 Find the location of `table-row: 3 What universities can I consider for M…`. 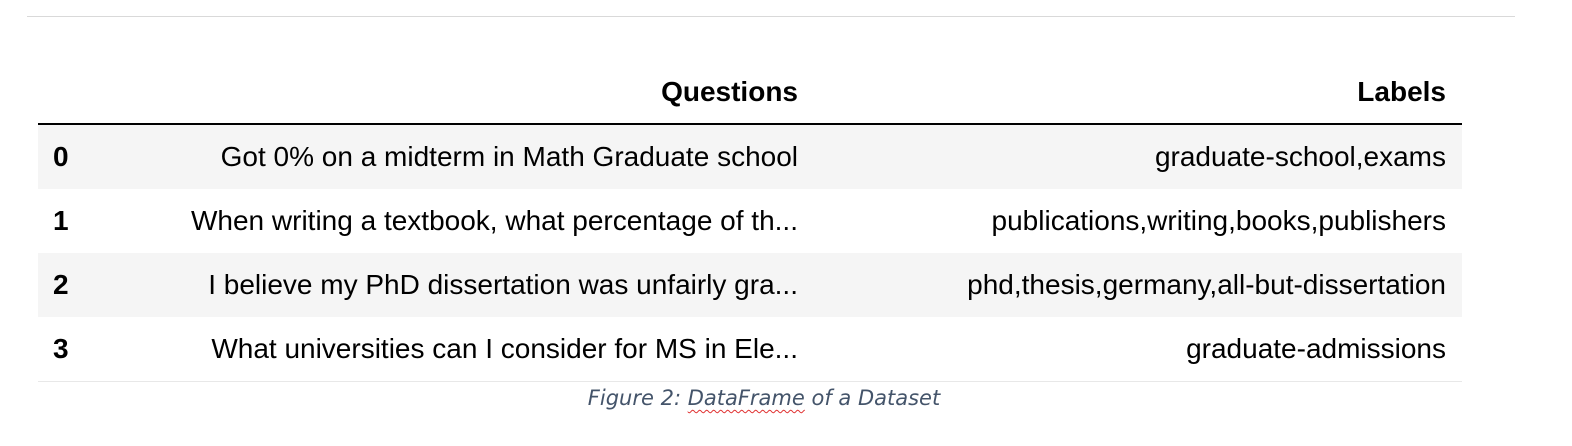

table-row: 3 What universities can I consider for M… is located at coordinates (750, 349).